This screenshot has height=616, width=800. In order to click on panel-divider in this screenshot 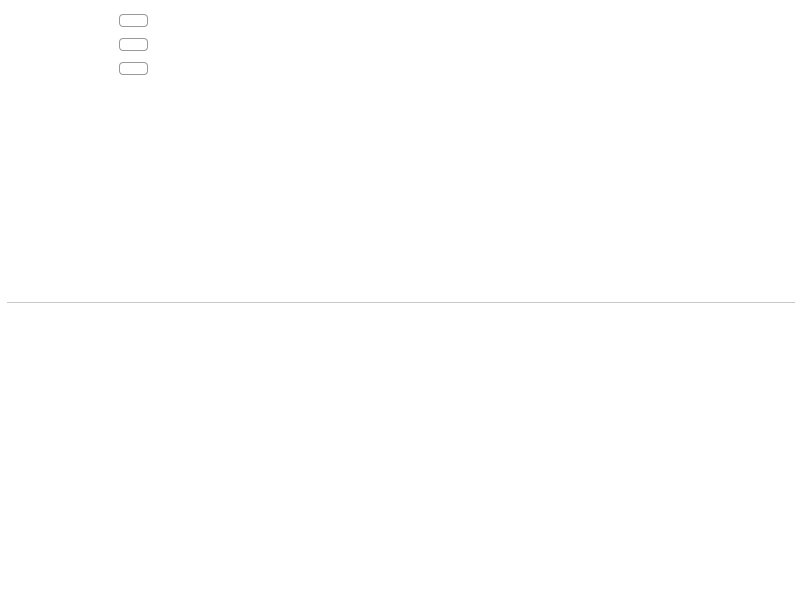, I will do `click(401, 302)`.